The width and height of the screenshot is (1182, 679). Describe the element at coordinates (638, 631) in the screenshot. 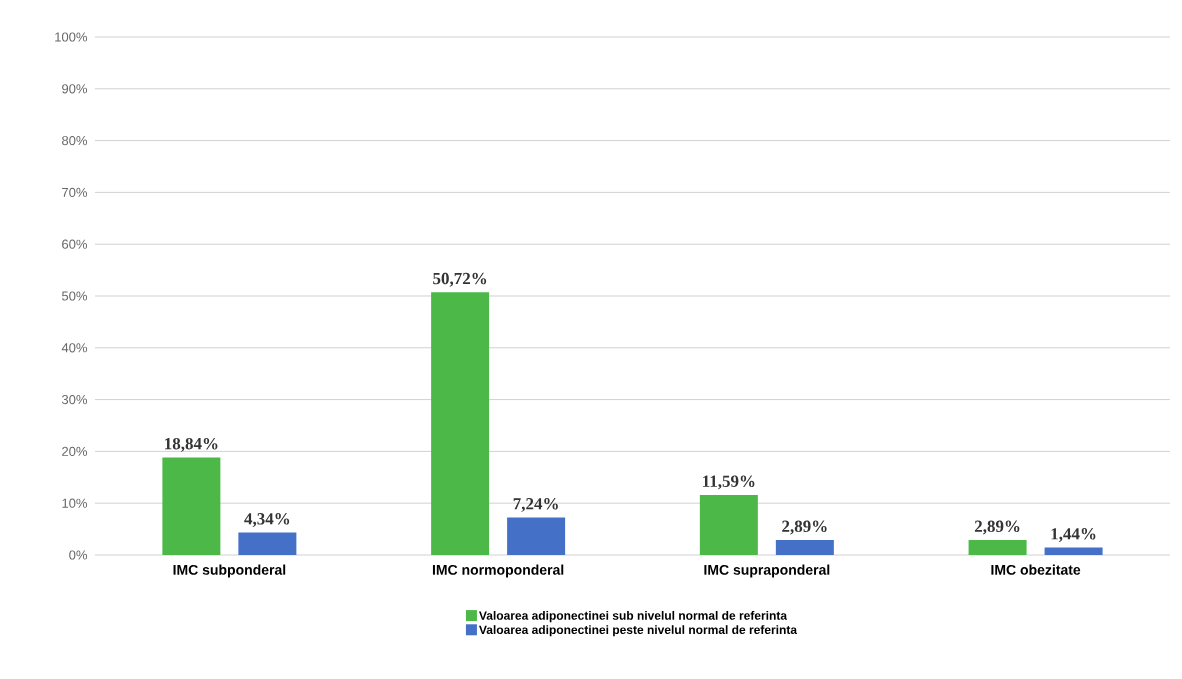

I see `legend-label: Valoarea adiponectinei peste nivelul normal de referinta` at that location.